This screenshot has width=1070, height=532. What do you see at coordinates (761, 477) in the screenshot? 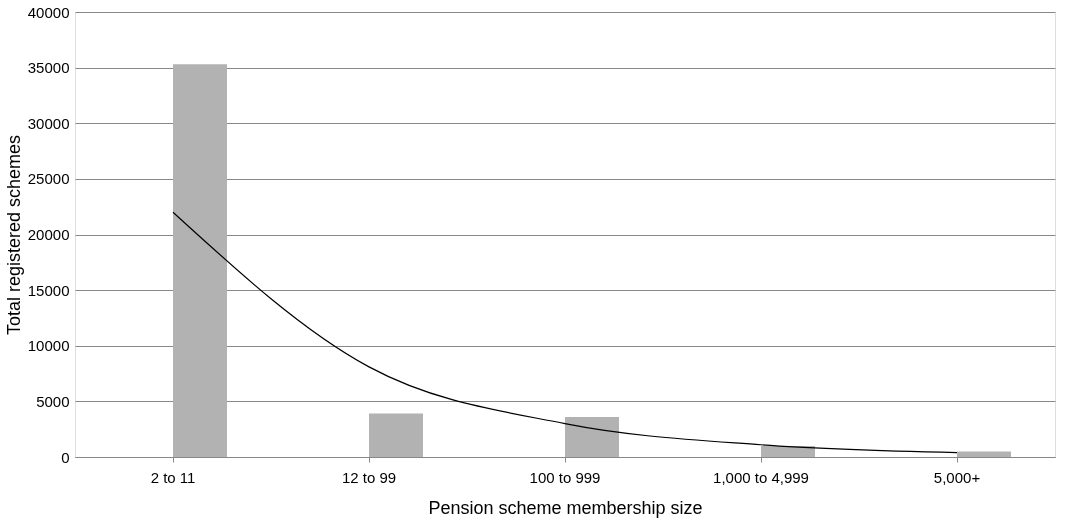
I see `x-tick-label: 1,000 to 4,999` at bounding box center [761, 477].